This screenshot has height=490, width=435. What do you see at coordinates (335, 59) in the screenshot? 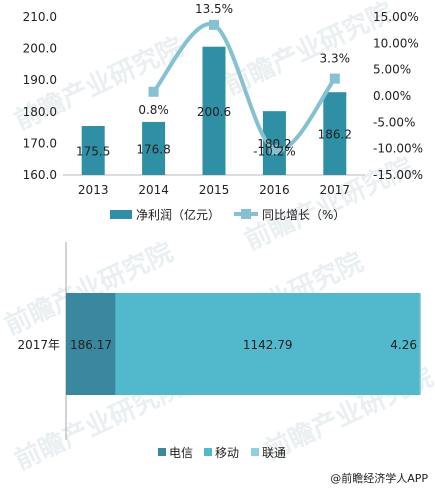
I see `growth-point-label: 3.3%` at bounding box center [335, 59].